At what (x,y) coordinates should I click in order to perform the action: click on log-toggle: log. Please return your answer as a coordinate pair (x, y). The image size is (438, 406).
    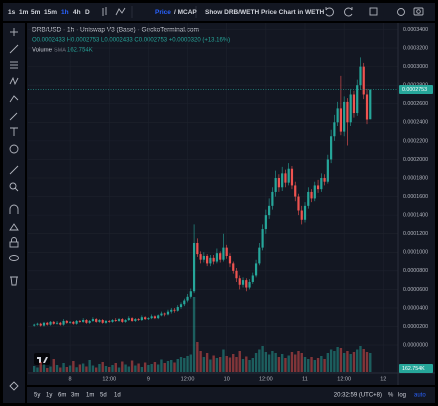
    Looking at the image, I should click on (402, 396).